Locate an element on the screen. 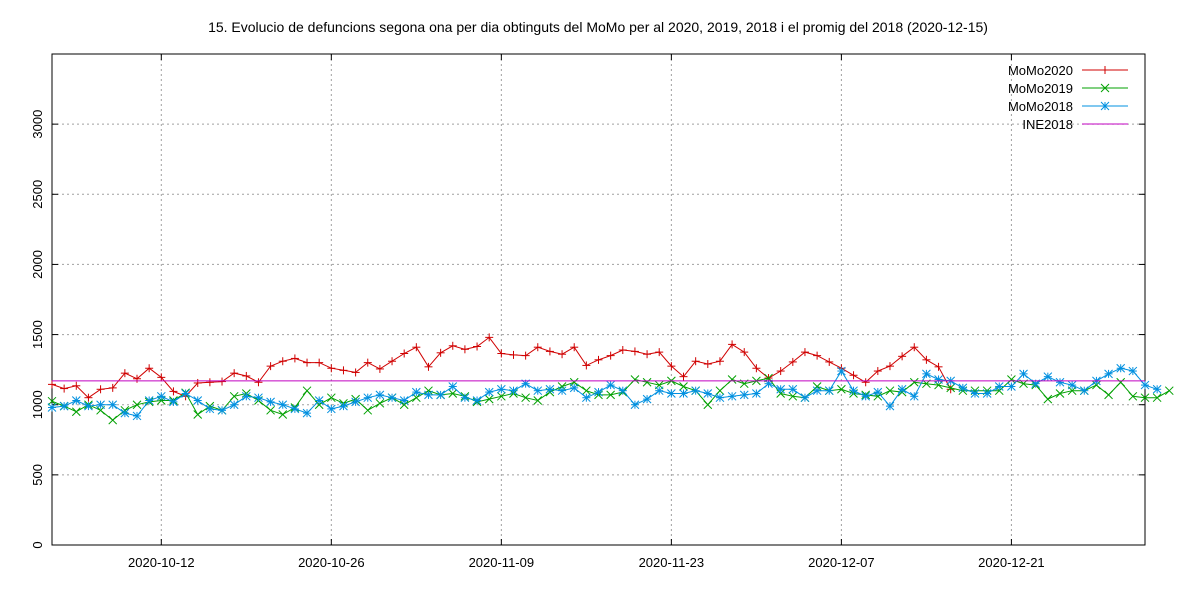  x-tick-label: 2020-12-21 is located at coordinates (1011, 562).